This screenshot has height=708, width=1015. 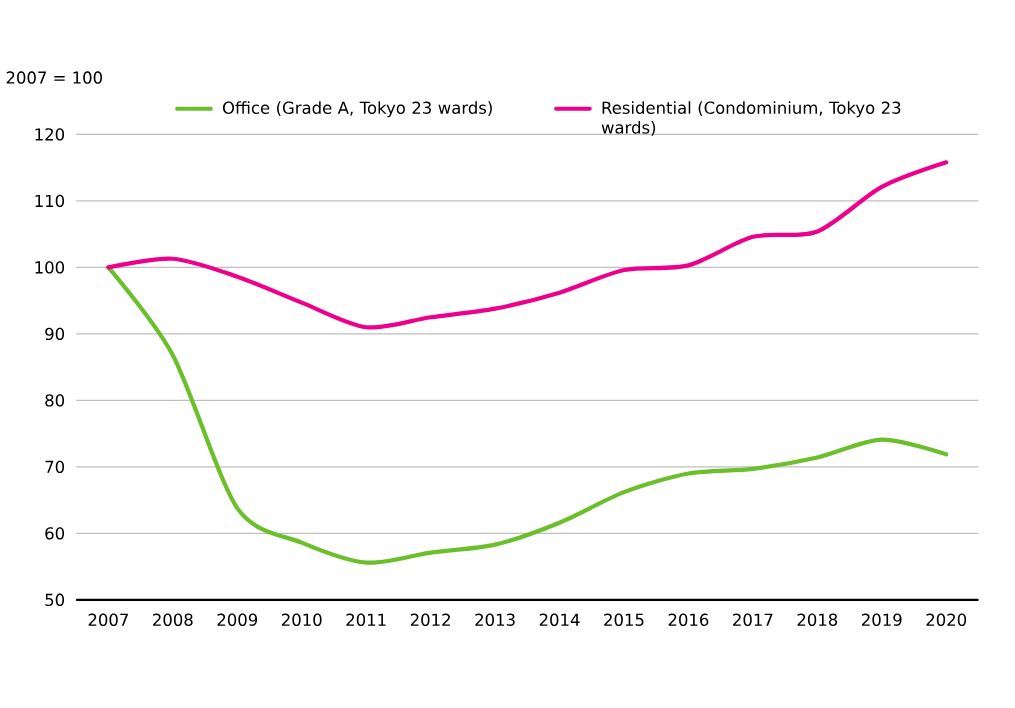 What do you see at coordinates (55, 600) in the screenshot?
I see `y-tick-label: 50` at bounding box center [55, 600].